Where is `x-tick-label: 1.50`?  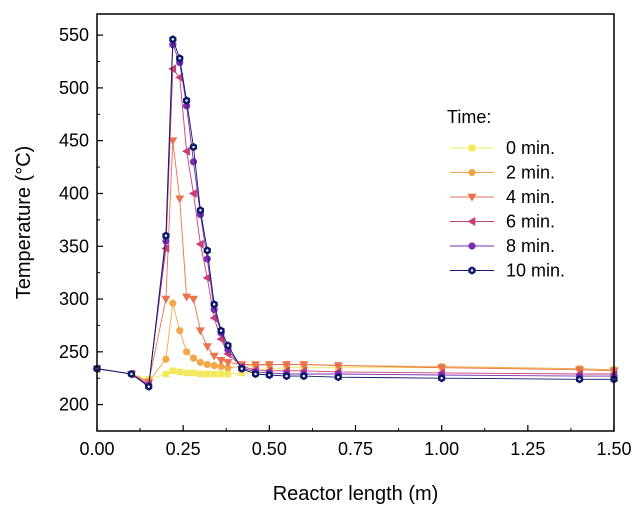
x-tick-label: 1.50 is located at coordinates (613, 449).